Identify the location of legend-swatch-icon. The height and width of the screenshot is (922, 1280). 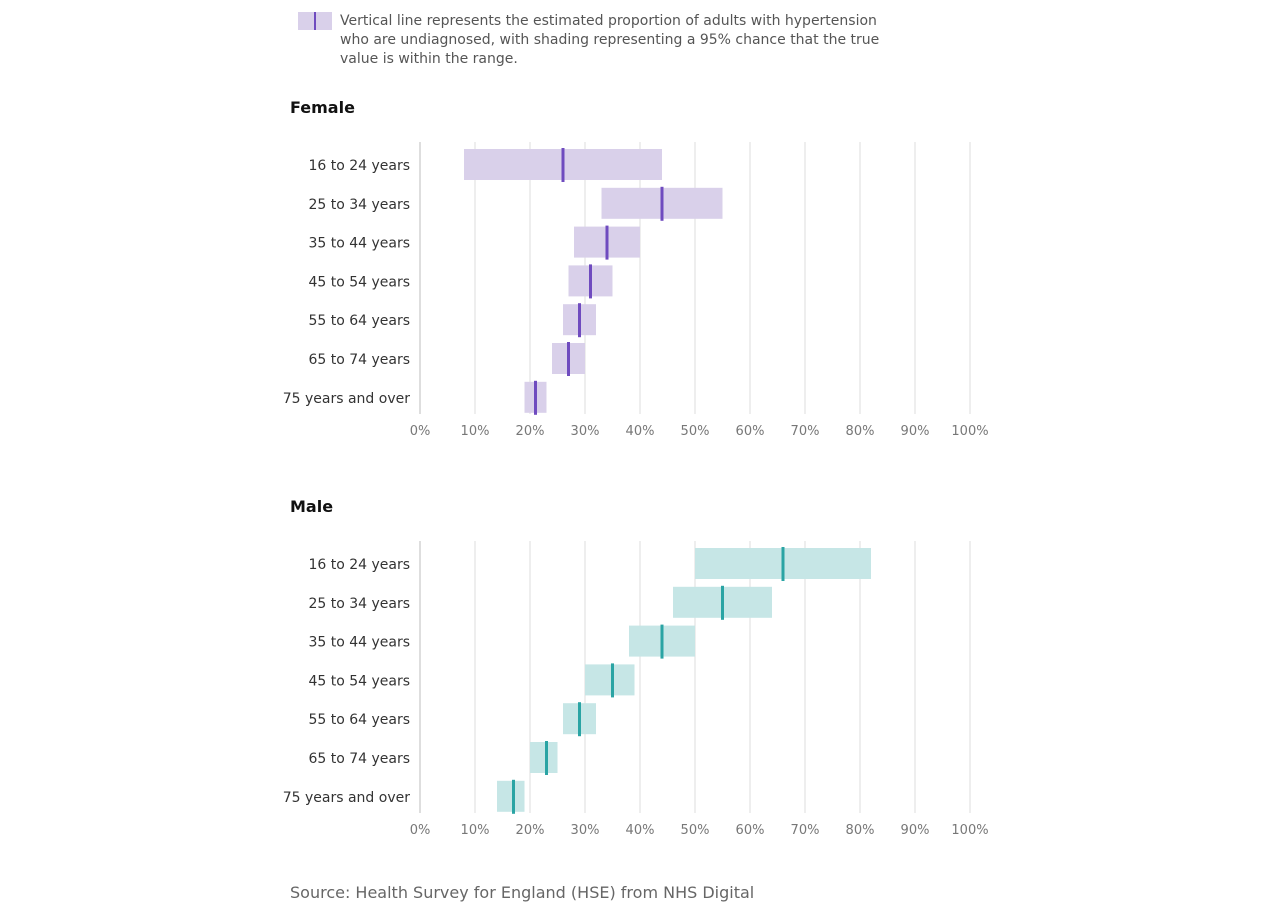
(315, 21).